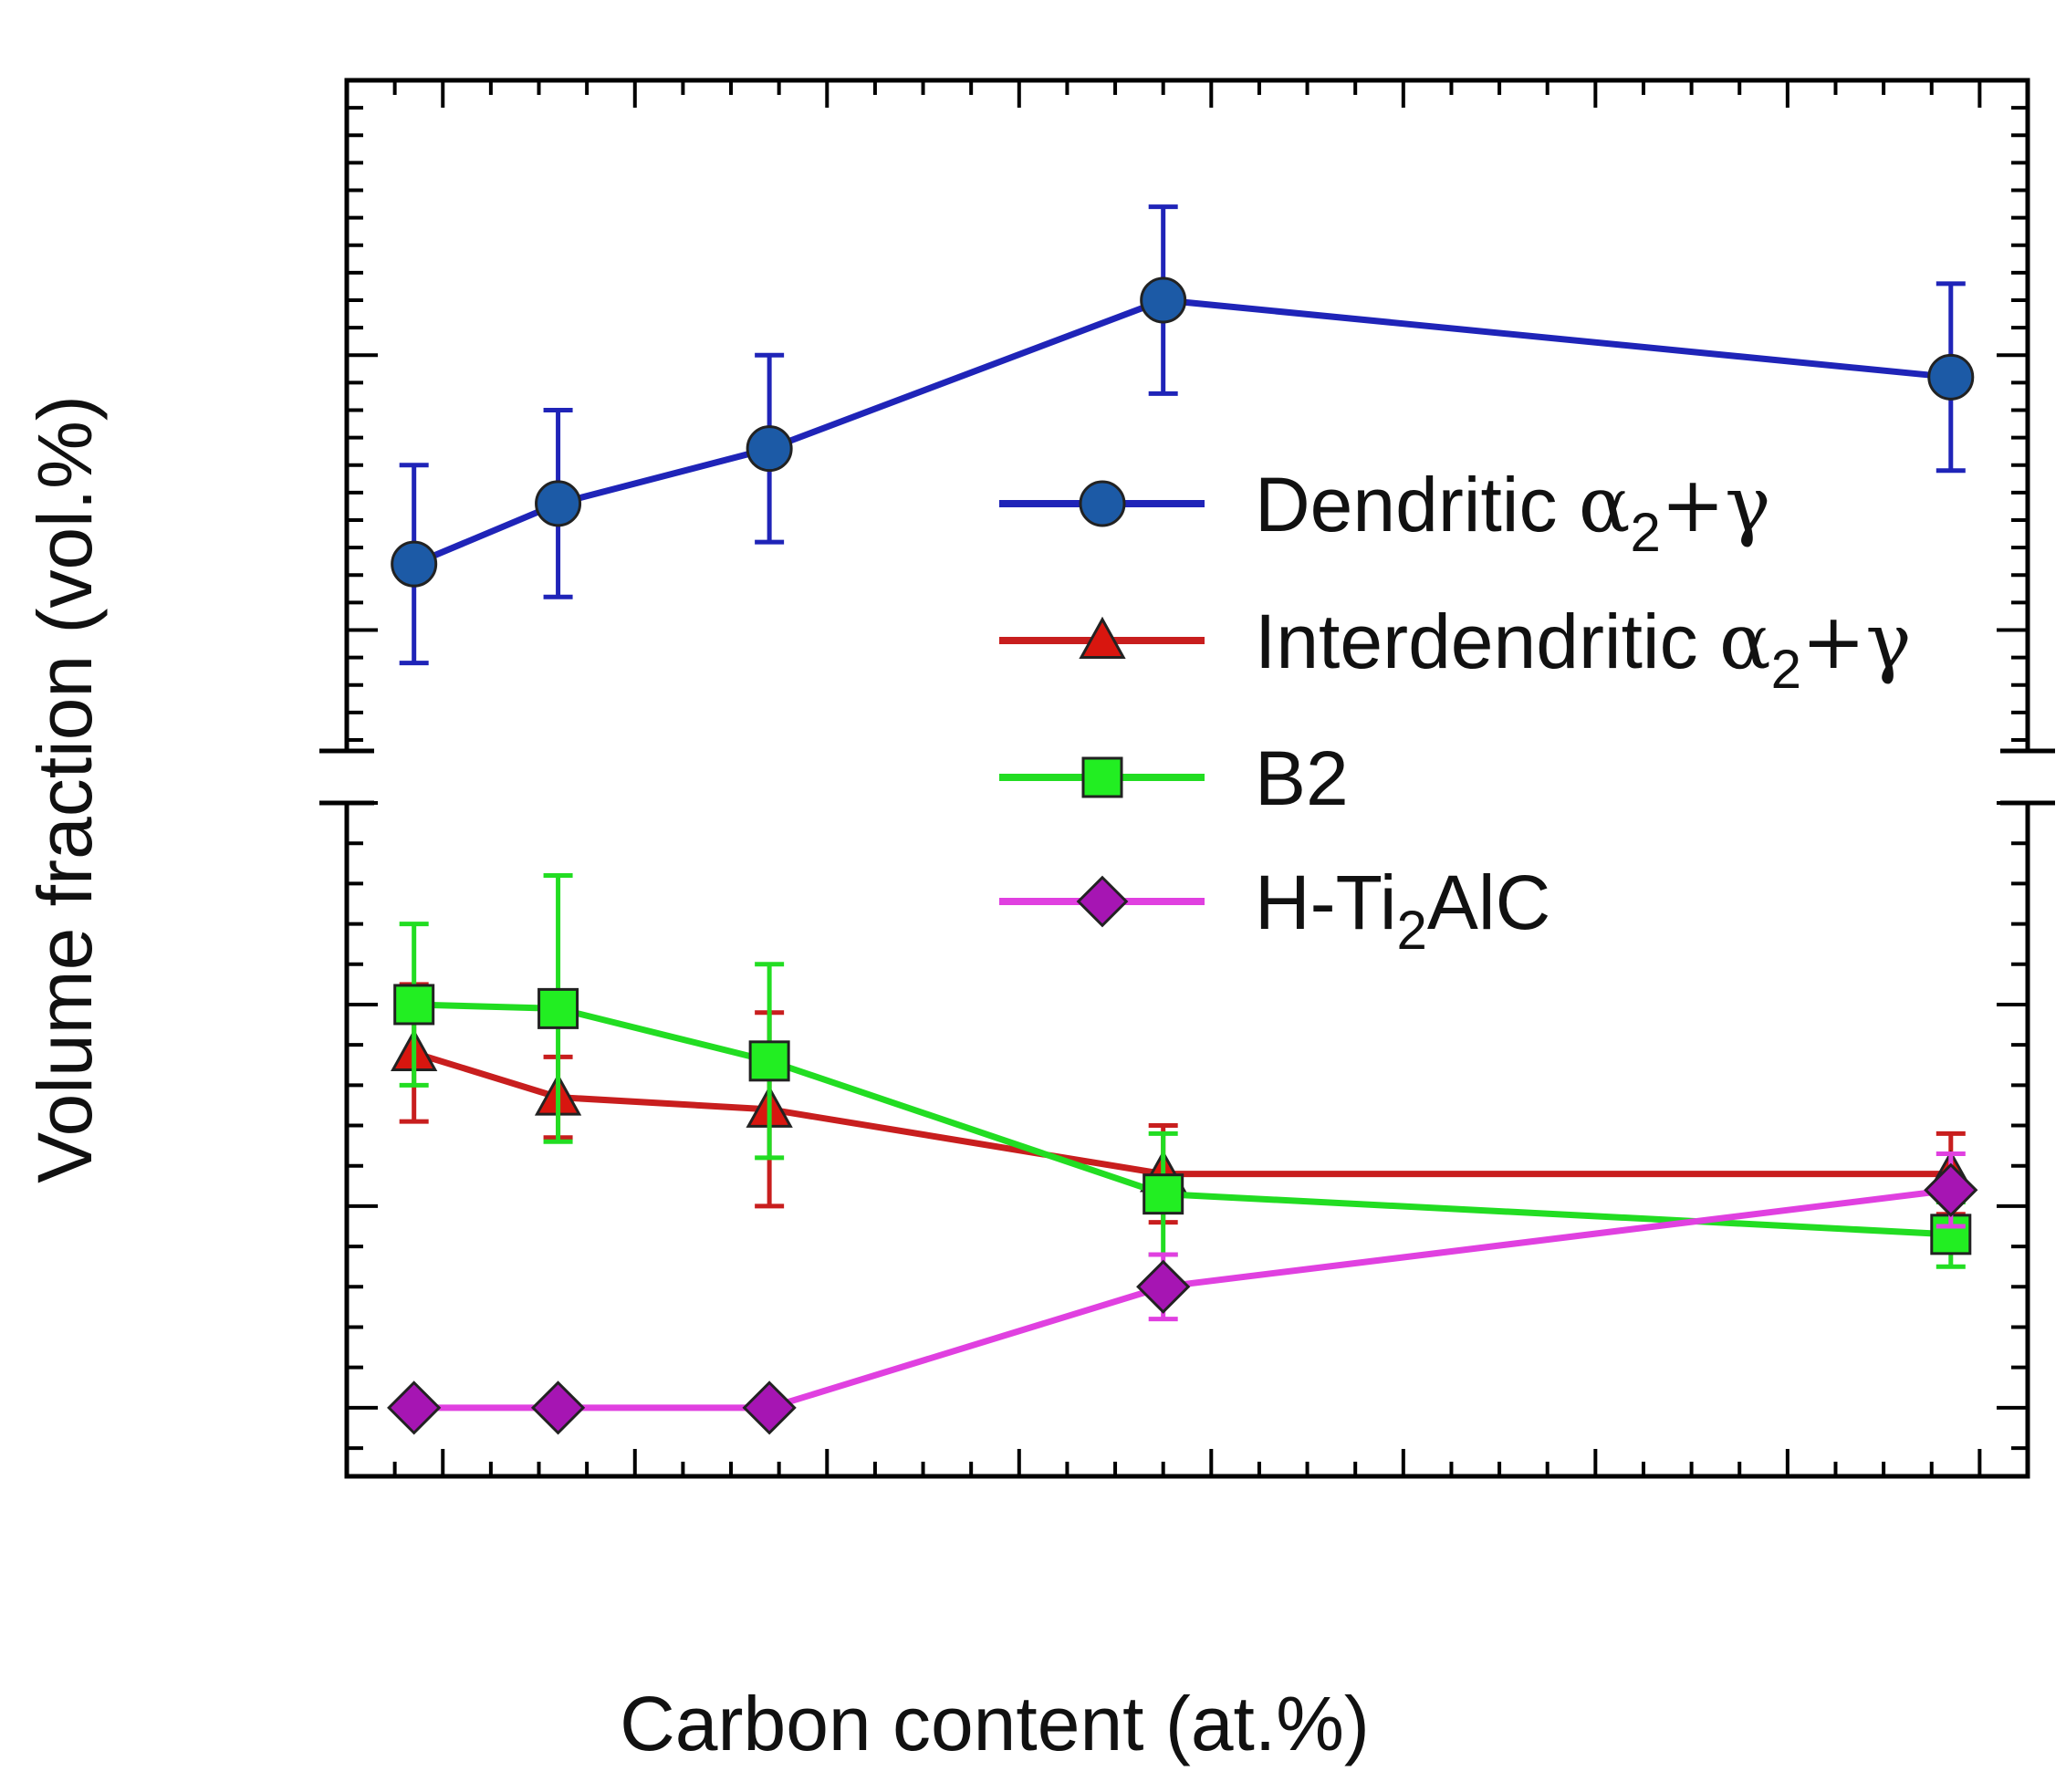 The height and width of the screenshot is (1792, 2066). Describe the element at coordinates (1174, 778) in the screenshot. I see `legend-item: B2` at that location.